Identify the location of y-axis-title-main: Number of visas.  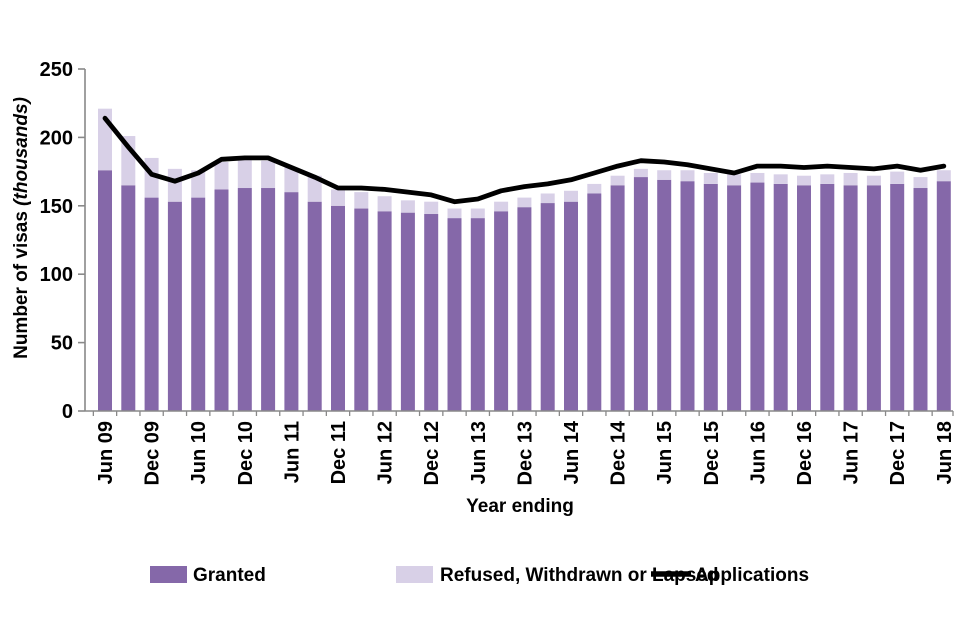
(21, 282).